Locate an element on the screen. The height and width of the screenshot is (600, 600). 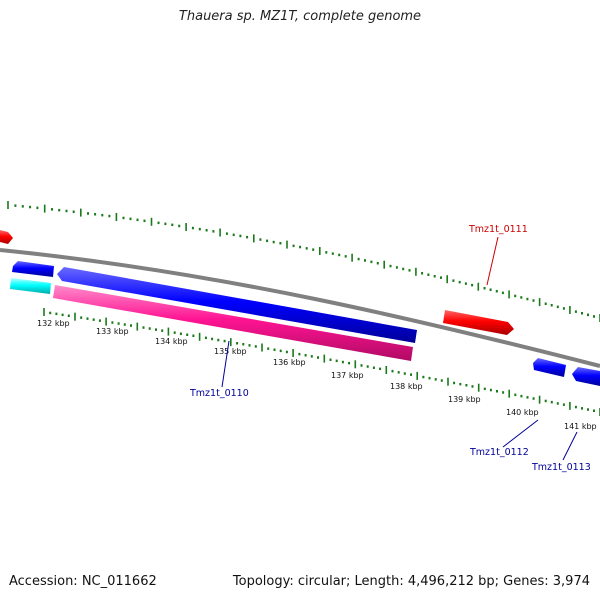
kbp-tick-label: 141 kbp is located at coordinates (580, 426).